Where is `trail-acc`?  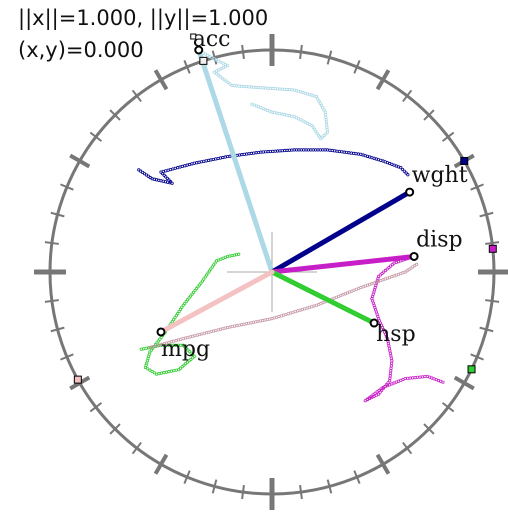
trail-acc is located at coordinates (263, 94).